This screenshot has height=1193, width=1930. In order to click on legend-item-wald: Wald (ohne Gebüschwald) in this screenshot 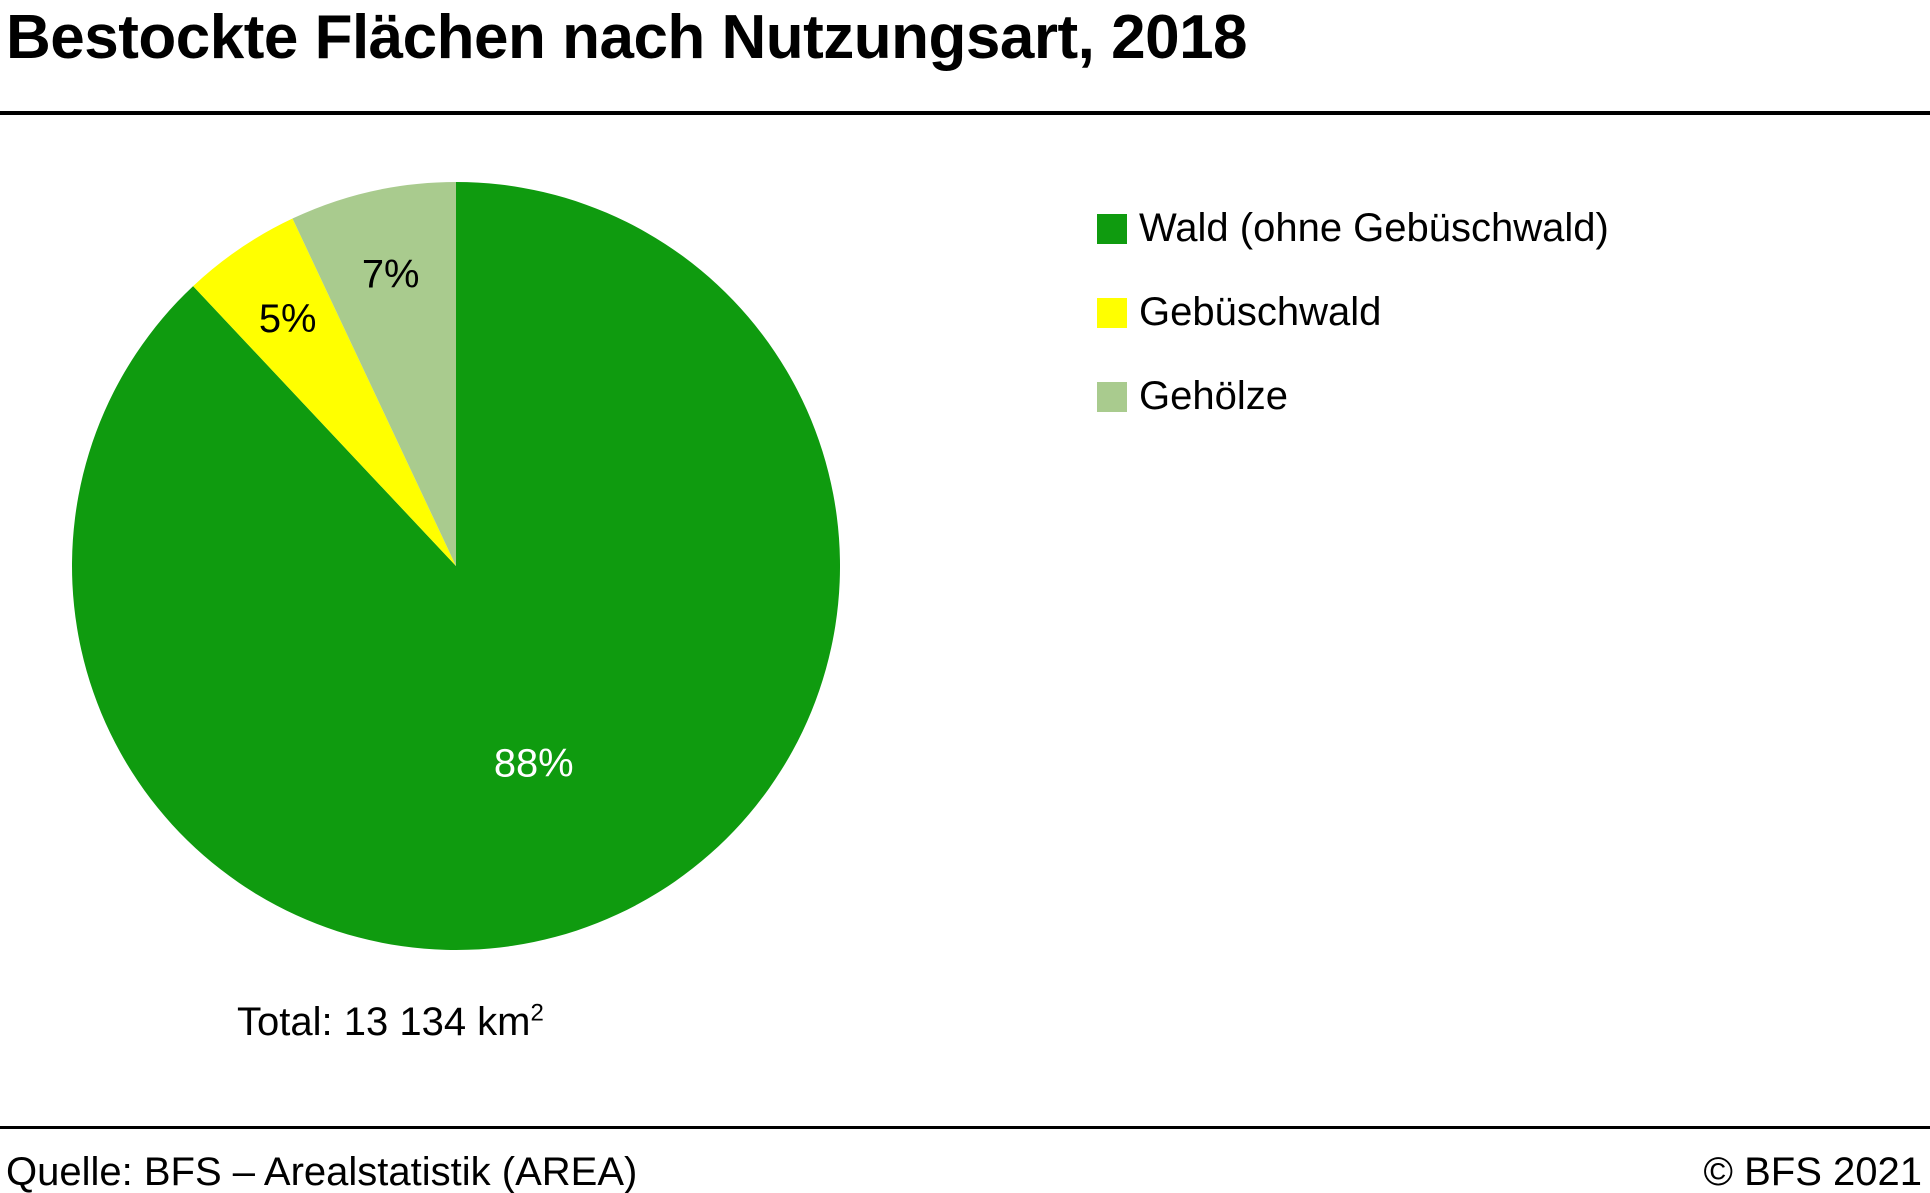, I will do `click(1353, 228)`.